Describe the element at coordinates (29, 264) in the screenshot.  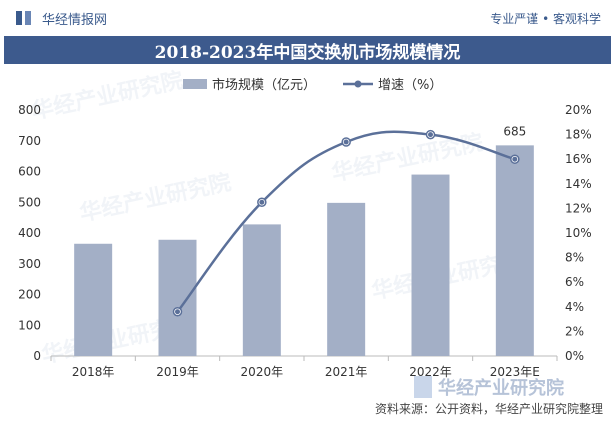
I see `y-left-tick-label: 300` at that location.